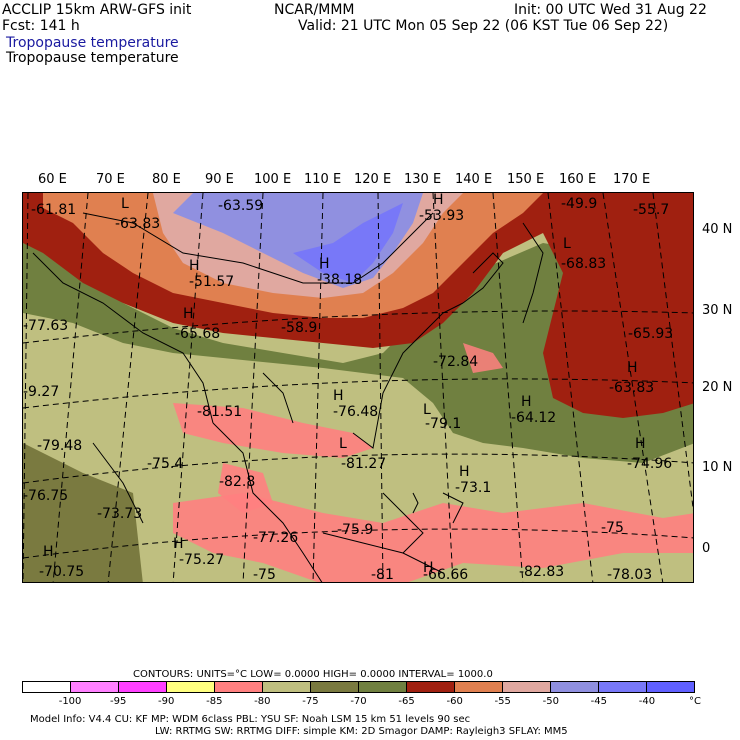 The width and height of the screenshot is (740, 740). Describe the element at coordinates (534, 418) in the screenshot. I see `contour-value-label: -64.12` at that location.